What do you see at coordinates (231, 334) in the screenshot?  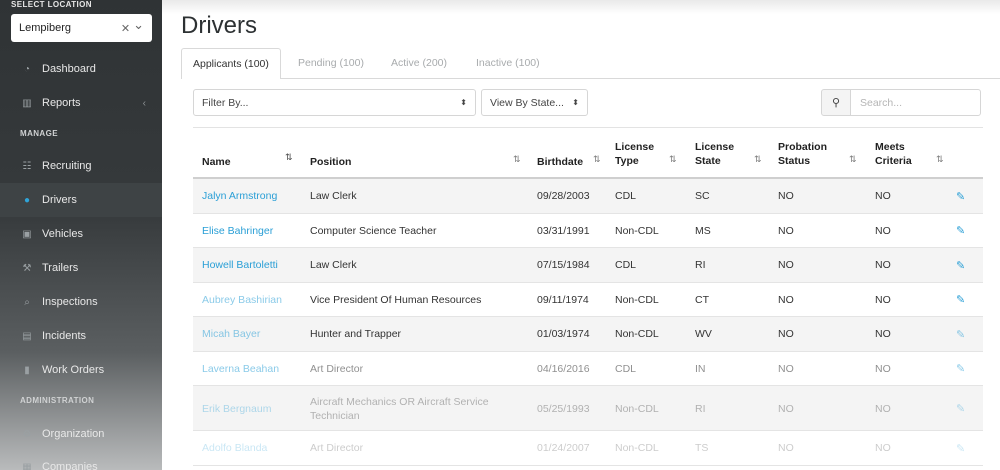 I see `driver-name-link: Micah Bayer` at bounding box center [231, 334].